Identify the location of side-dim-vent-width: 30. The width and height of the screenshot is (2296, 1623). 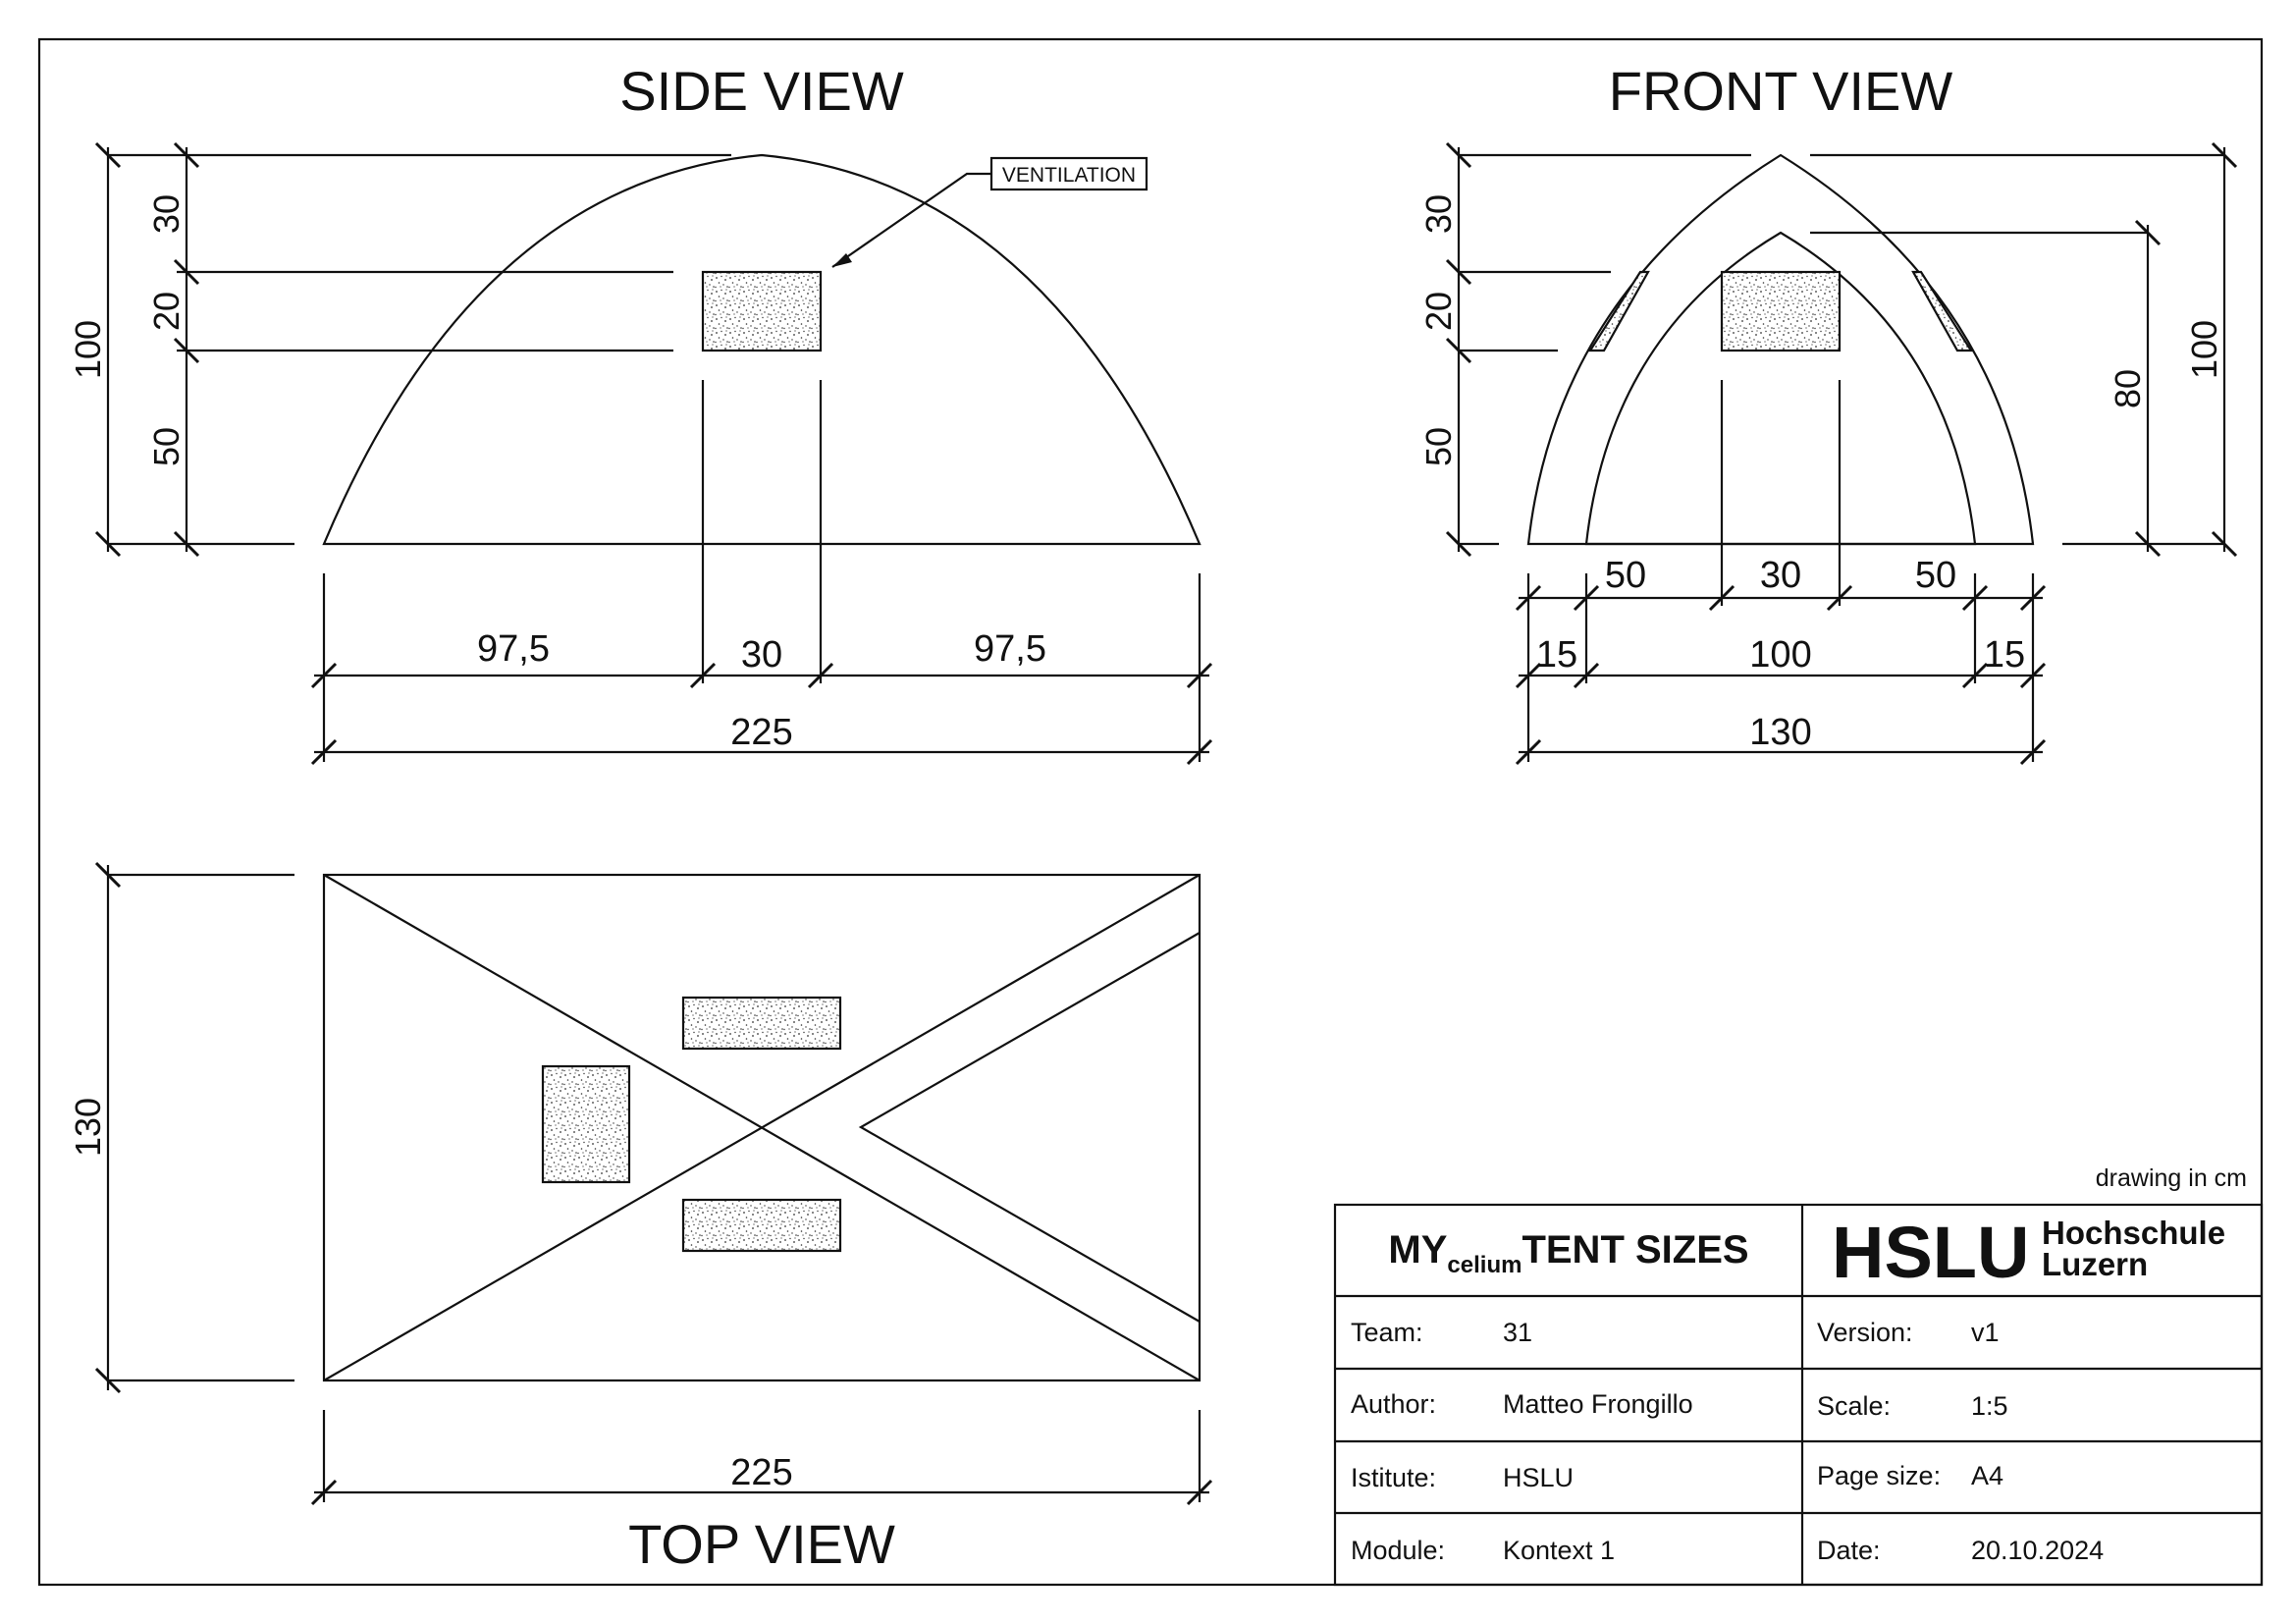
(761, 655).